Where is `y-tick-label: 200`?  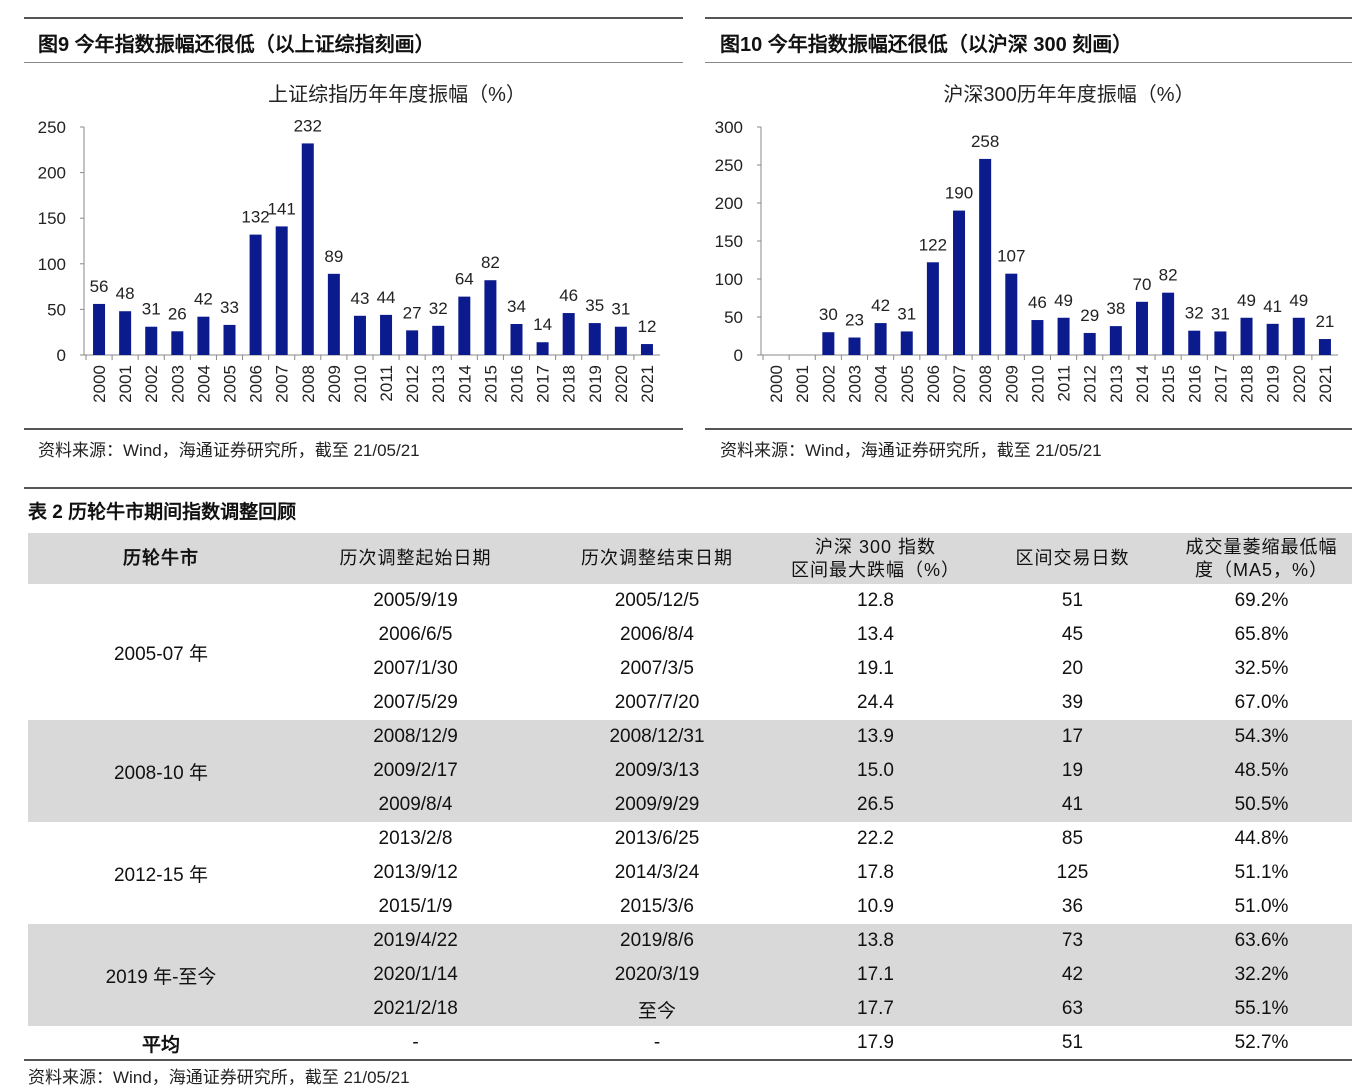
y-tick-label: 200 is located at coordinates (52, 173).